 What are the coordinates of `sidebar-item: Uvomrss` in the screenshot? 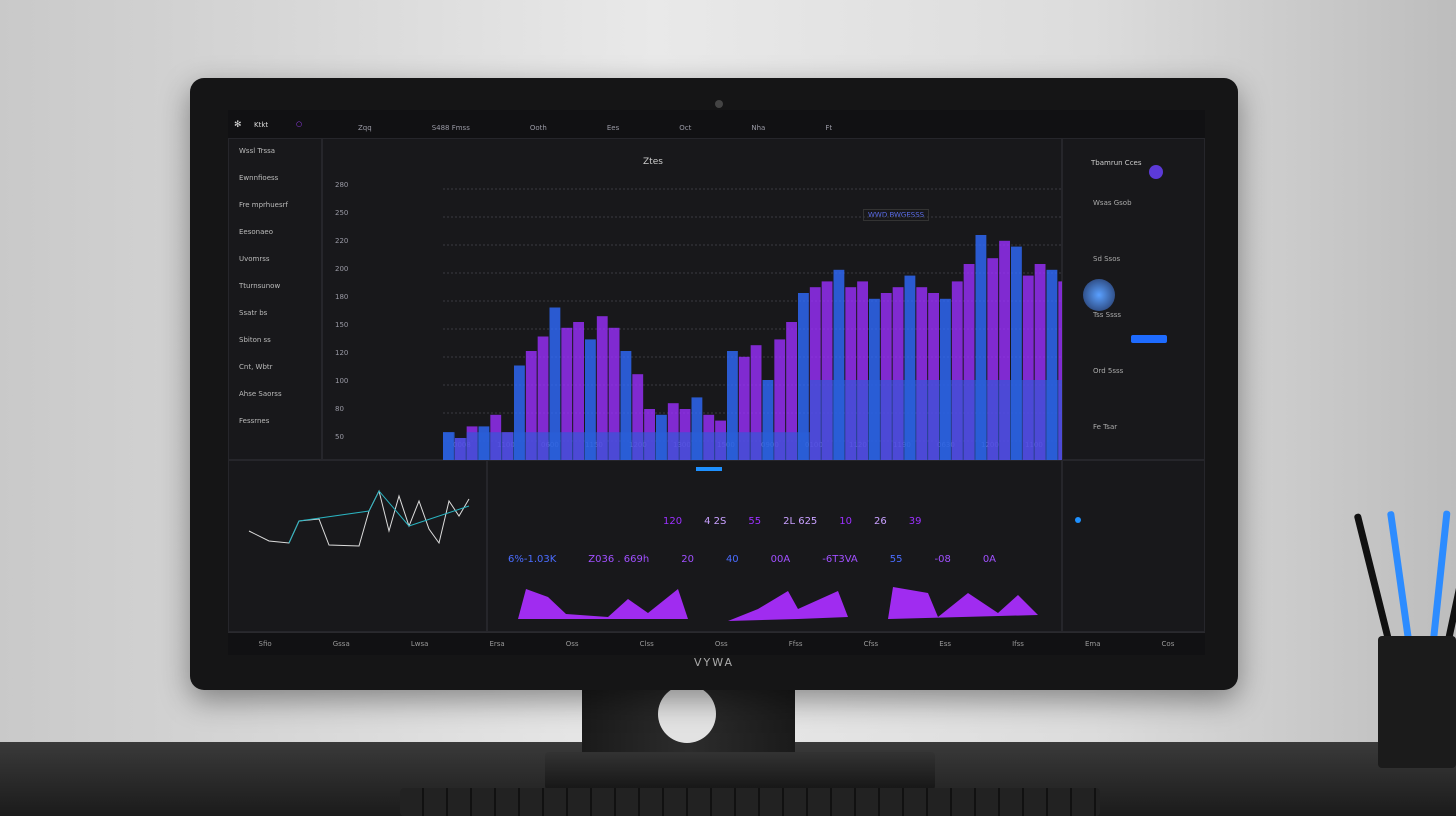 It's located at (254, 259).